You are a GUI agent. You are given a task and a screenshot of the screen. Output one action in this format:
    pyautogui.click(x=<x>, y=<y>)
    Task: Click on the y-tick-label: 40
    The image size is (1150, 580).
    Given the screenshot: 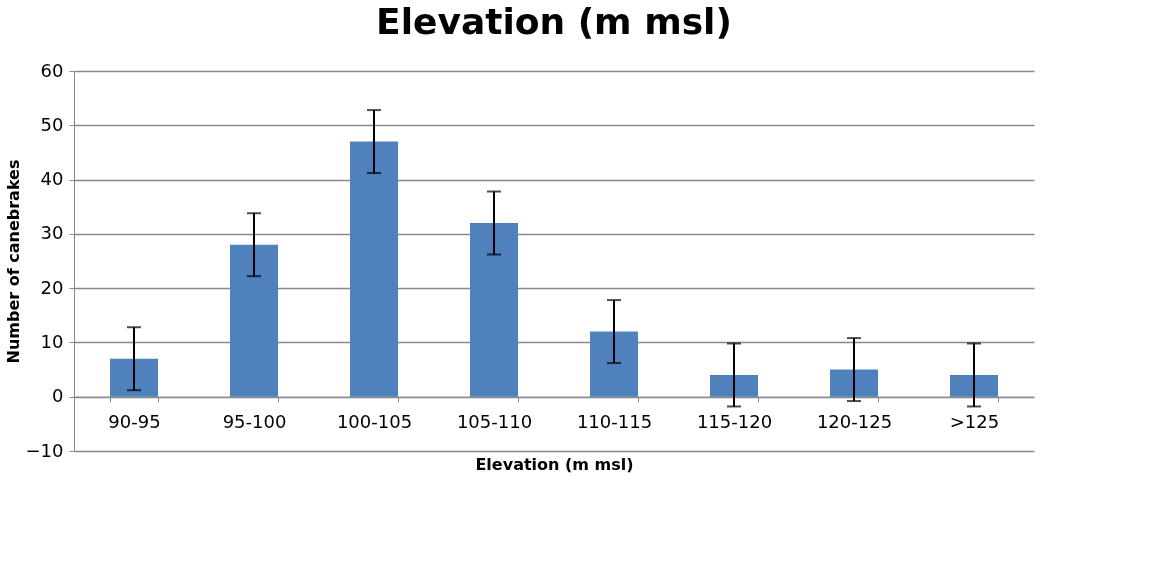 What is the action you would take?
    pyautogui.click(x=52, y=179)
    